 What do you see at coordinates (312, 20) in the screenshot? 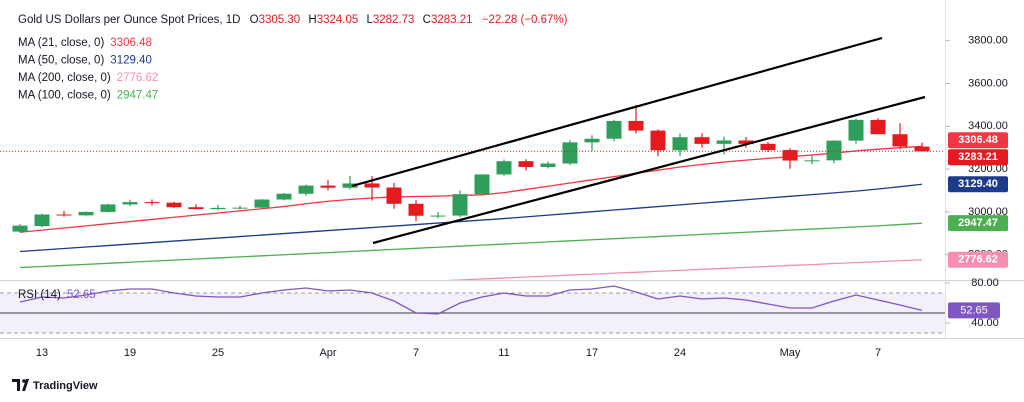
I see `quote-key: H` at bounding box center [312, 20].